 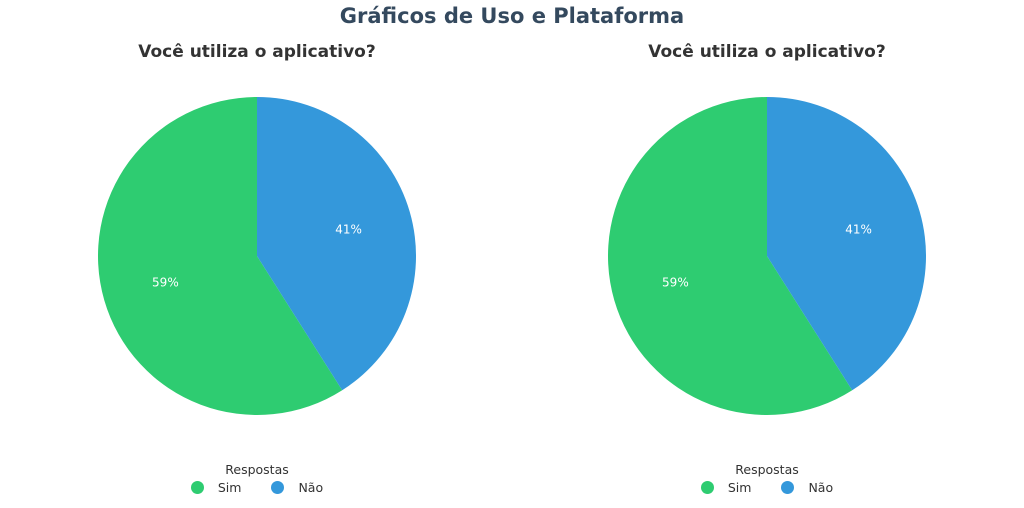 I want to click on pie-slice-sim, so click(x=730, y=256).